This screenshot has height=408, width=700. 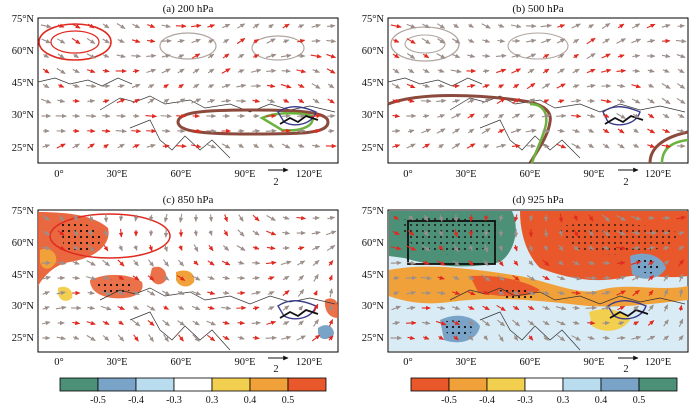 I want to click on vector-field, so click(x=538, y=85).